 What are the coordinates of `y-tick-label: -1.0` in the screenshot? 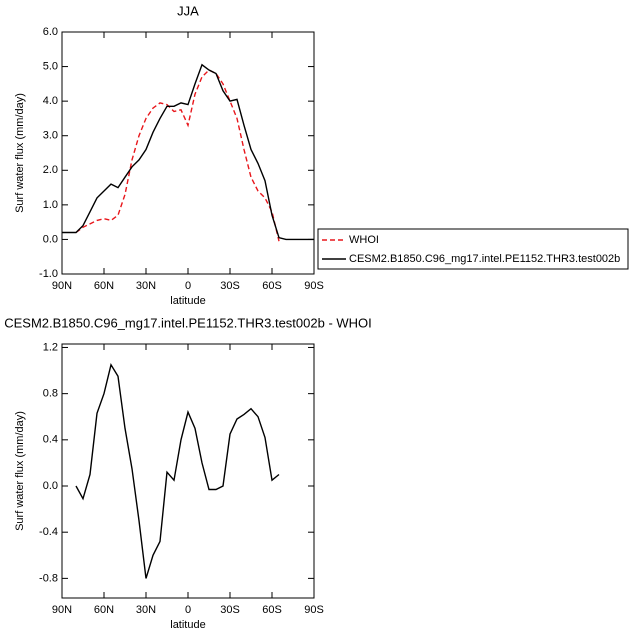 It's located at (48, 274).